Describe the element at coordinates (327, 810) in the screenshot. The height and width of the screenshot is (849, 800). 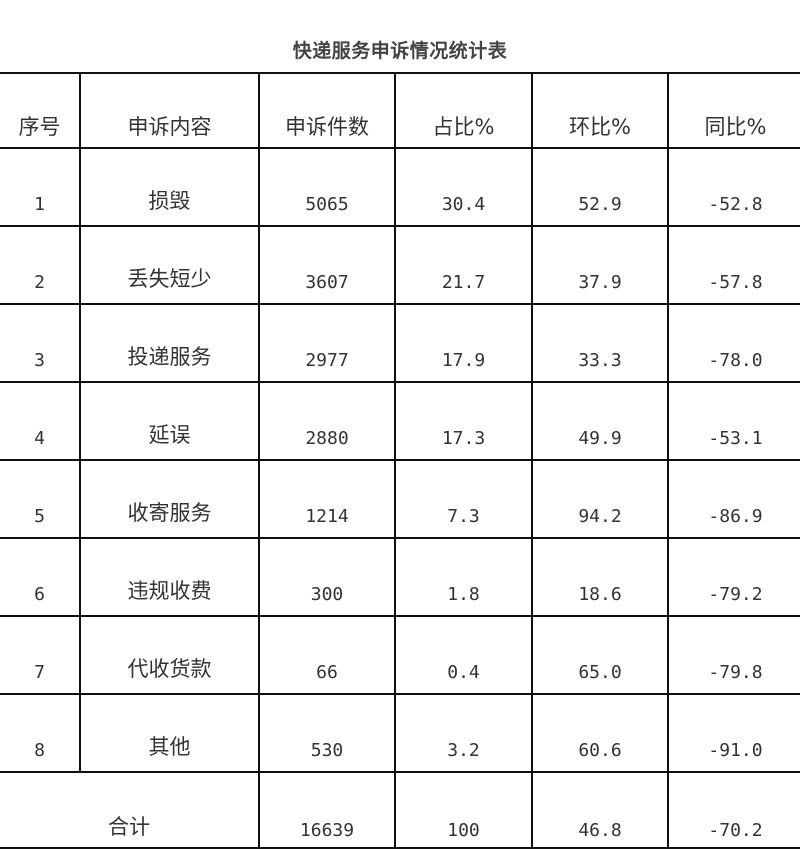
I see `cell-total-count: 16639` at that location.